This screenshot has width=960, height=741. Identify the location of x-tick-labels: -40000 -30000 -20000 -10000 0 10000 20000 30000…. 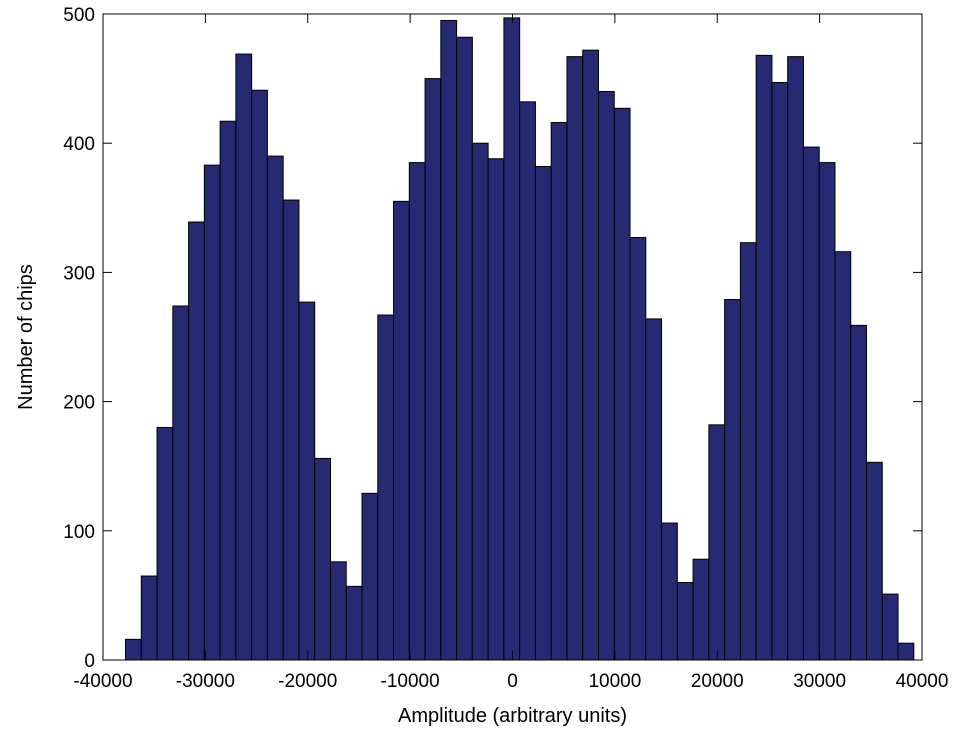
(510, 681).